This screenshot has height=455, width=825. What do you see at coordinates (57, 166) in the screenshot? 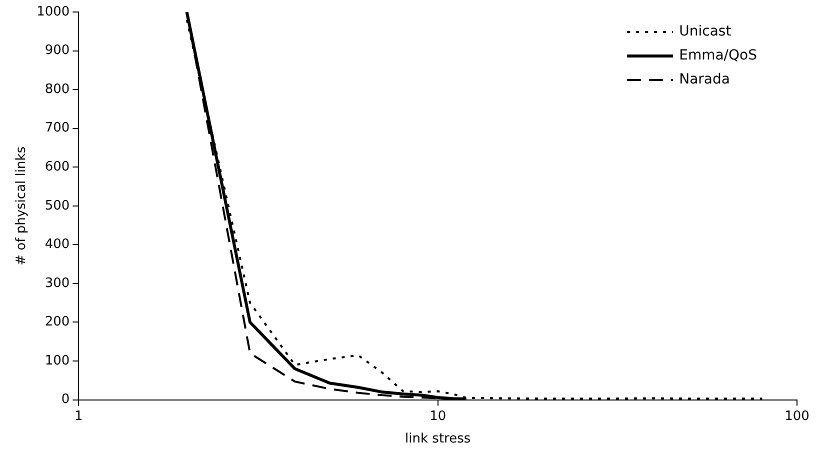
I see `y-tick-label: 600` at bounding box center [57, 166].